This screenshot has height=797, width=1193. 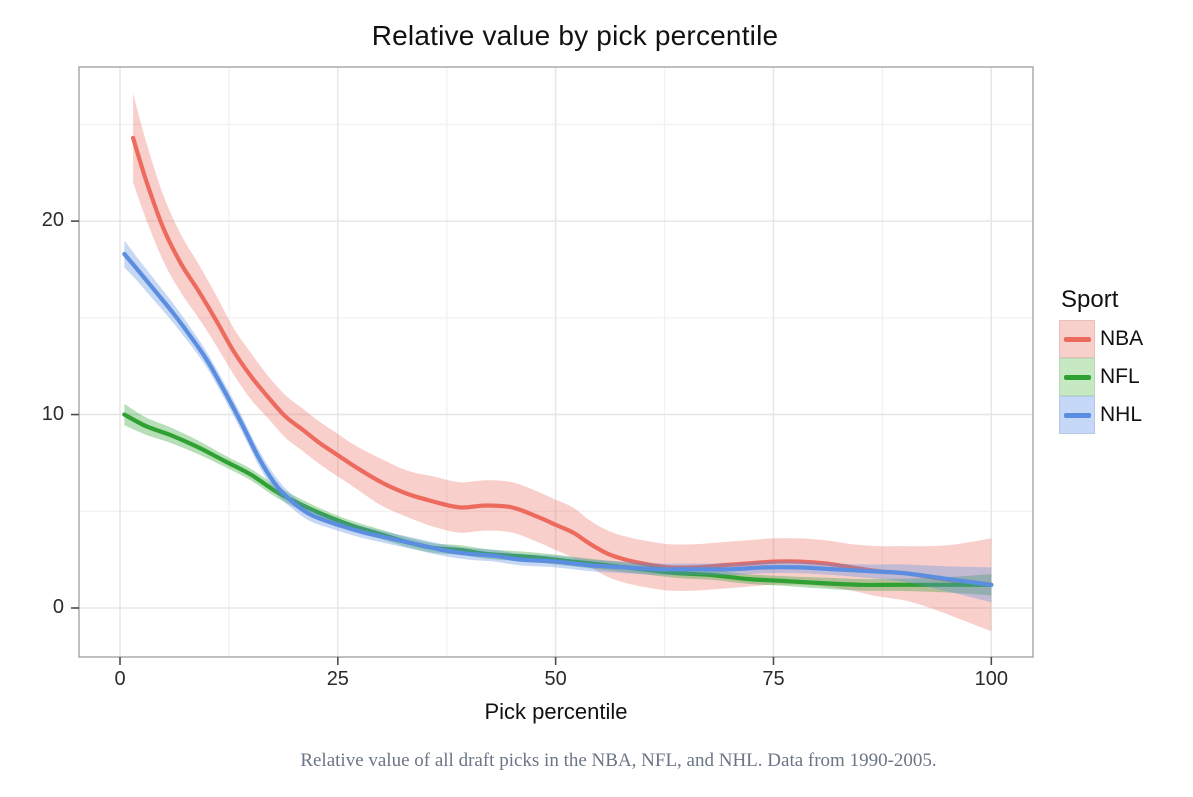 I want to click on chart-title: Relative value by pick percentile, so click(x=575, y=35).